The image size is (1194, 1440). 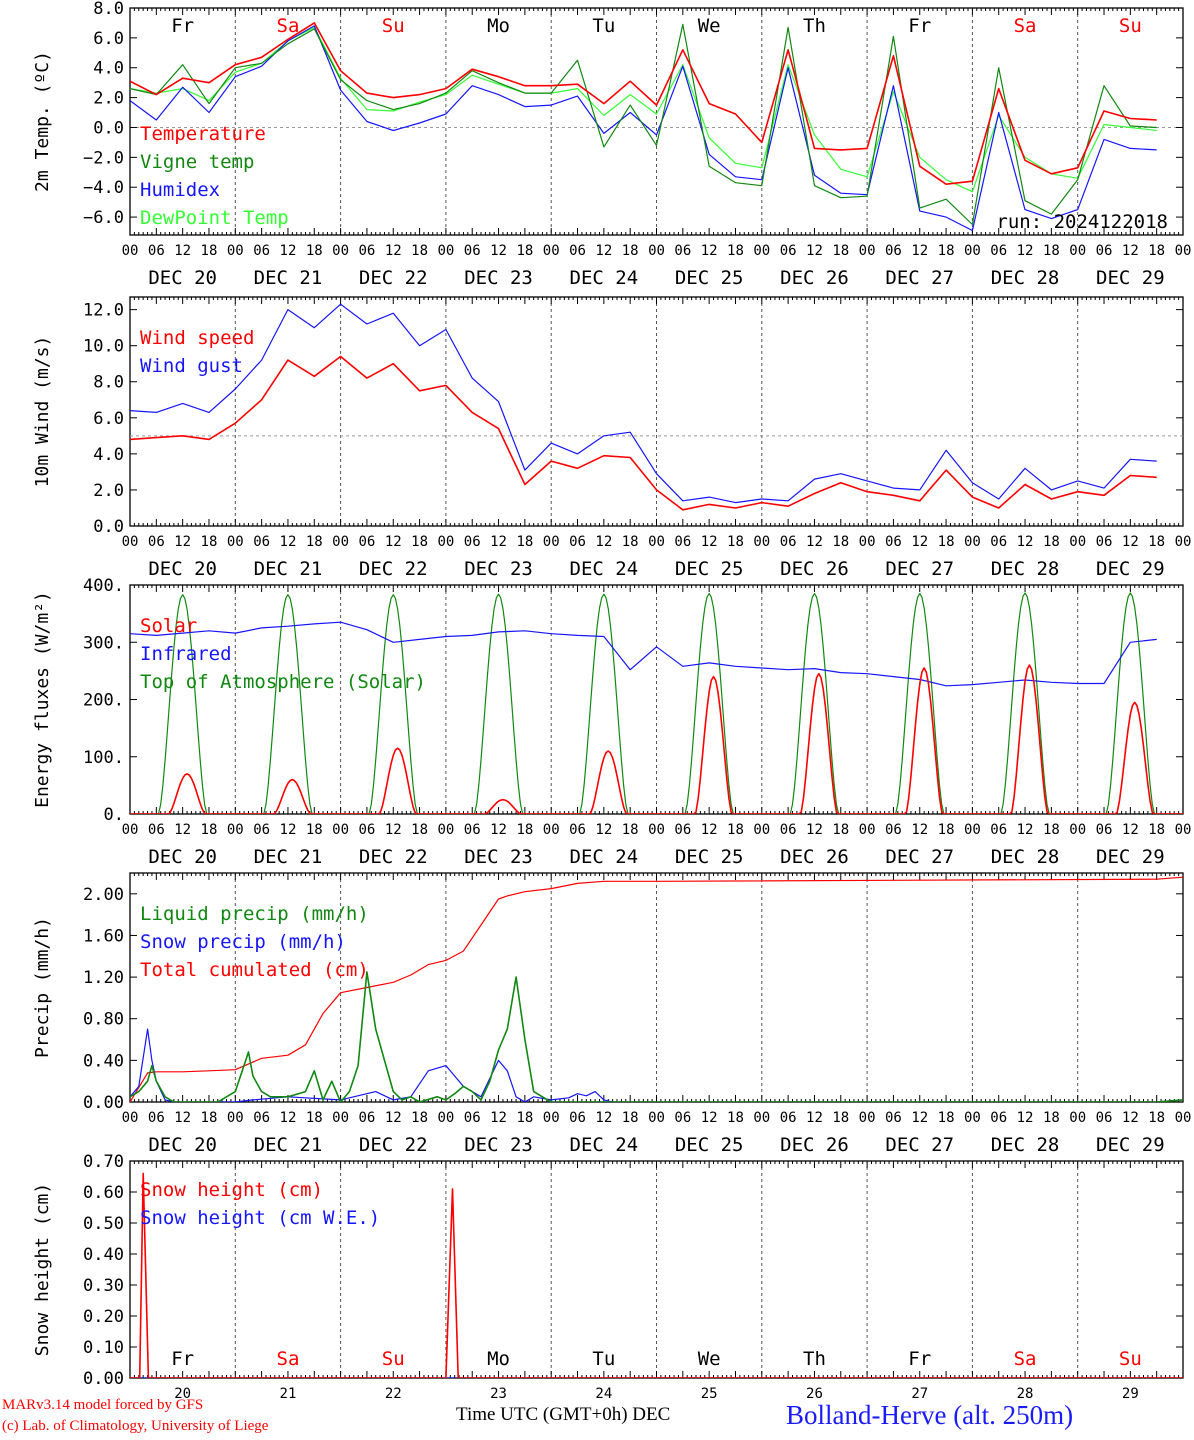 What do you see at coordinates (1130, 1359) in the screenshot?
I see `weekday-label: Su` at bounding box center [1130, 1359].